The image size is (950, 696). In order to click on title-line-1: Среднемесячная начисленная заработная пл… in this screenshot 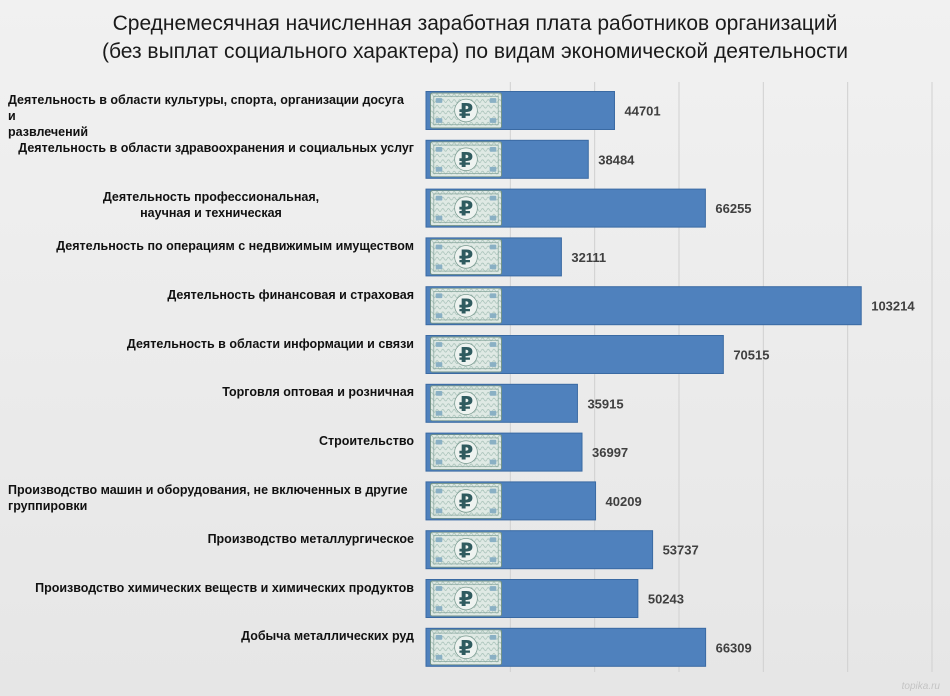, I will do `click(475, 23)`.